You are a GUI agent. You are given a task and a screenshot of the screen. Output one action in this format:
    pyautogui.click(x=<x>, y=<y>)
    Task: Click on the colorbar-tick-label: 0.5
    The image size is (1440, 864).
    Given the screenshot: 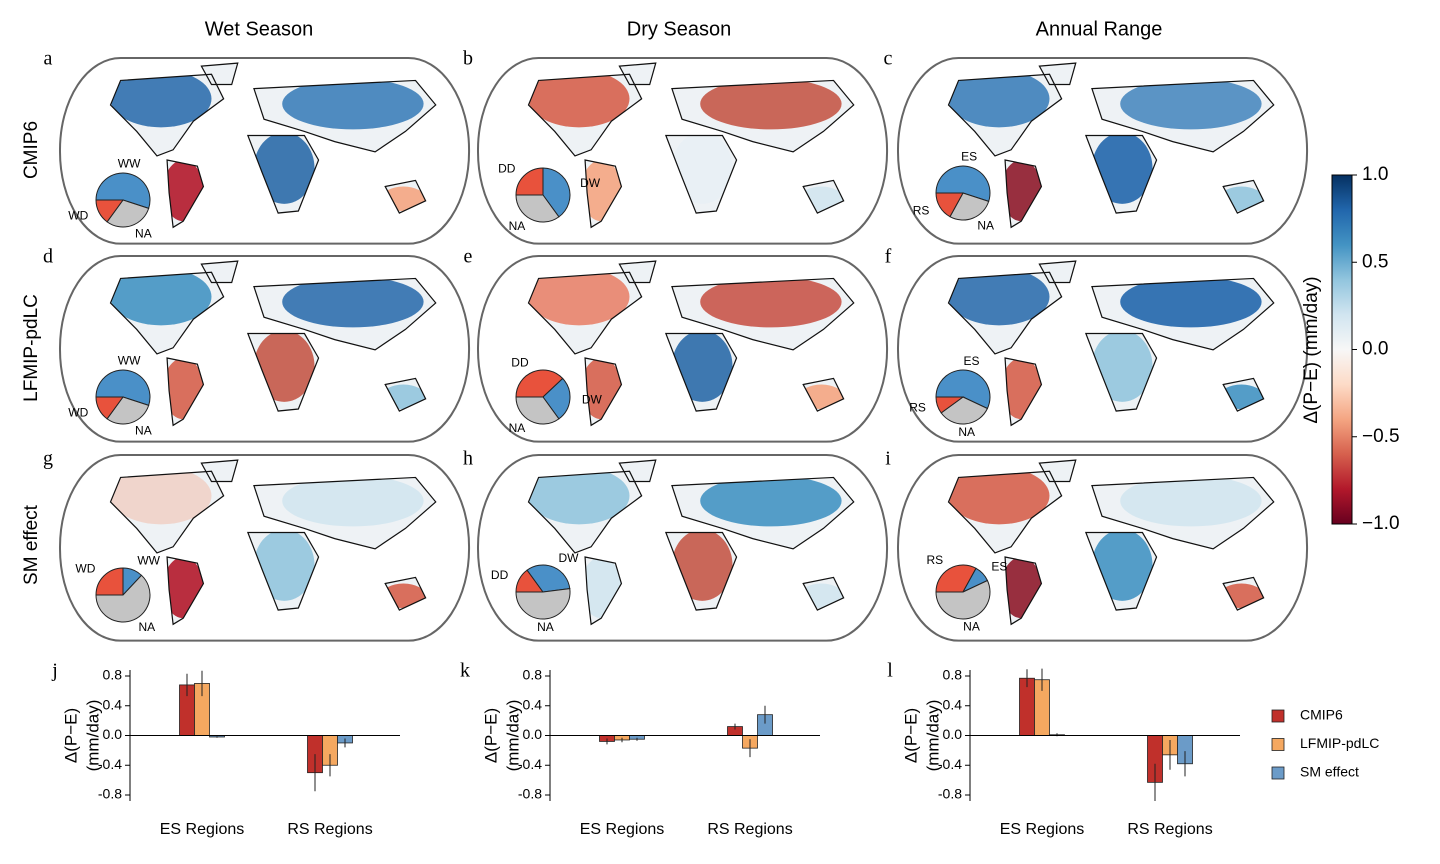 What is the action you would take?
    pyautogui.click(x=1375, y=261)
    